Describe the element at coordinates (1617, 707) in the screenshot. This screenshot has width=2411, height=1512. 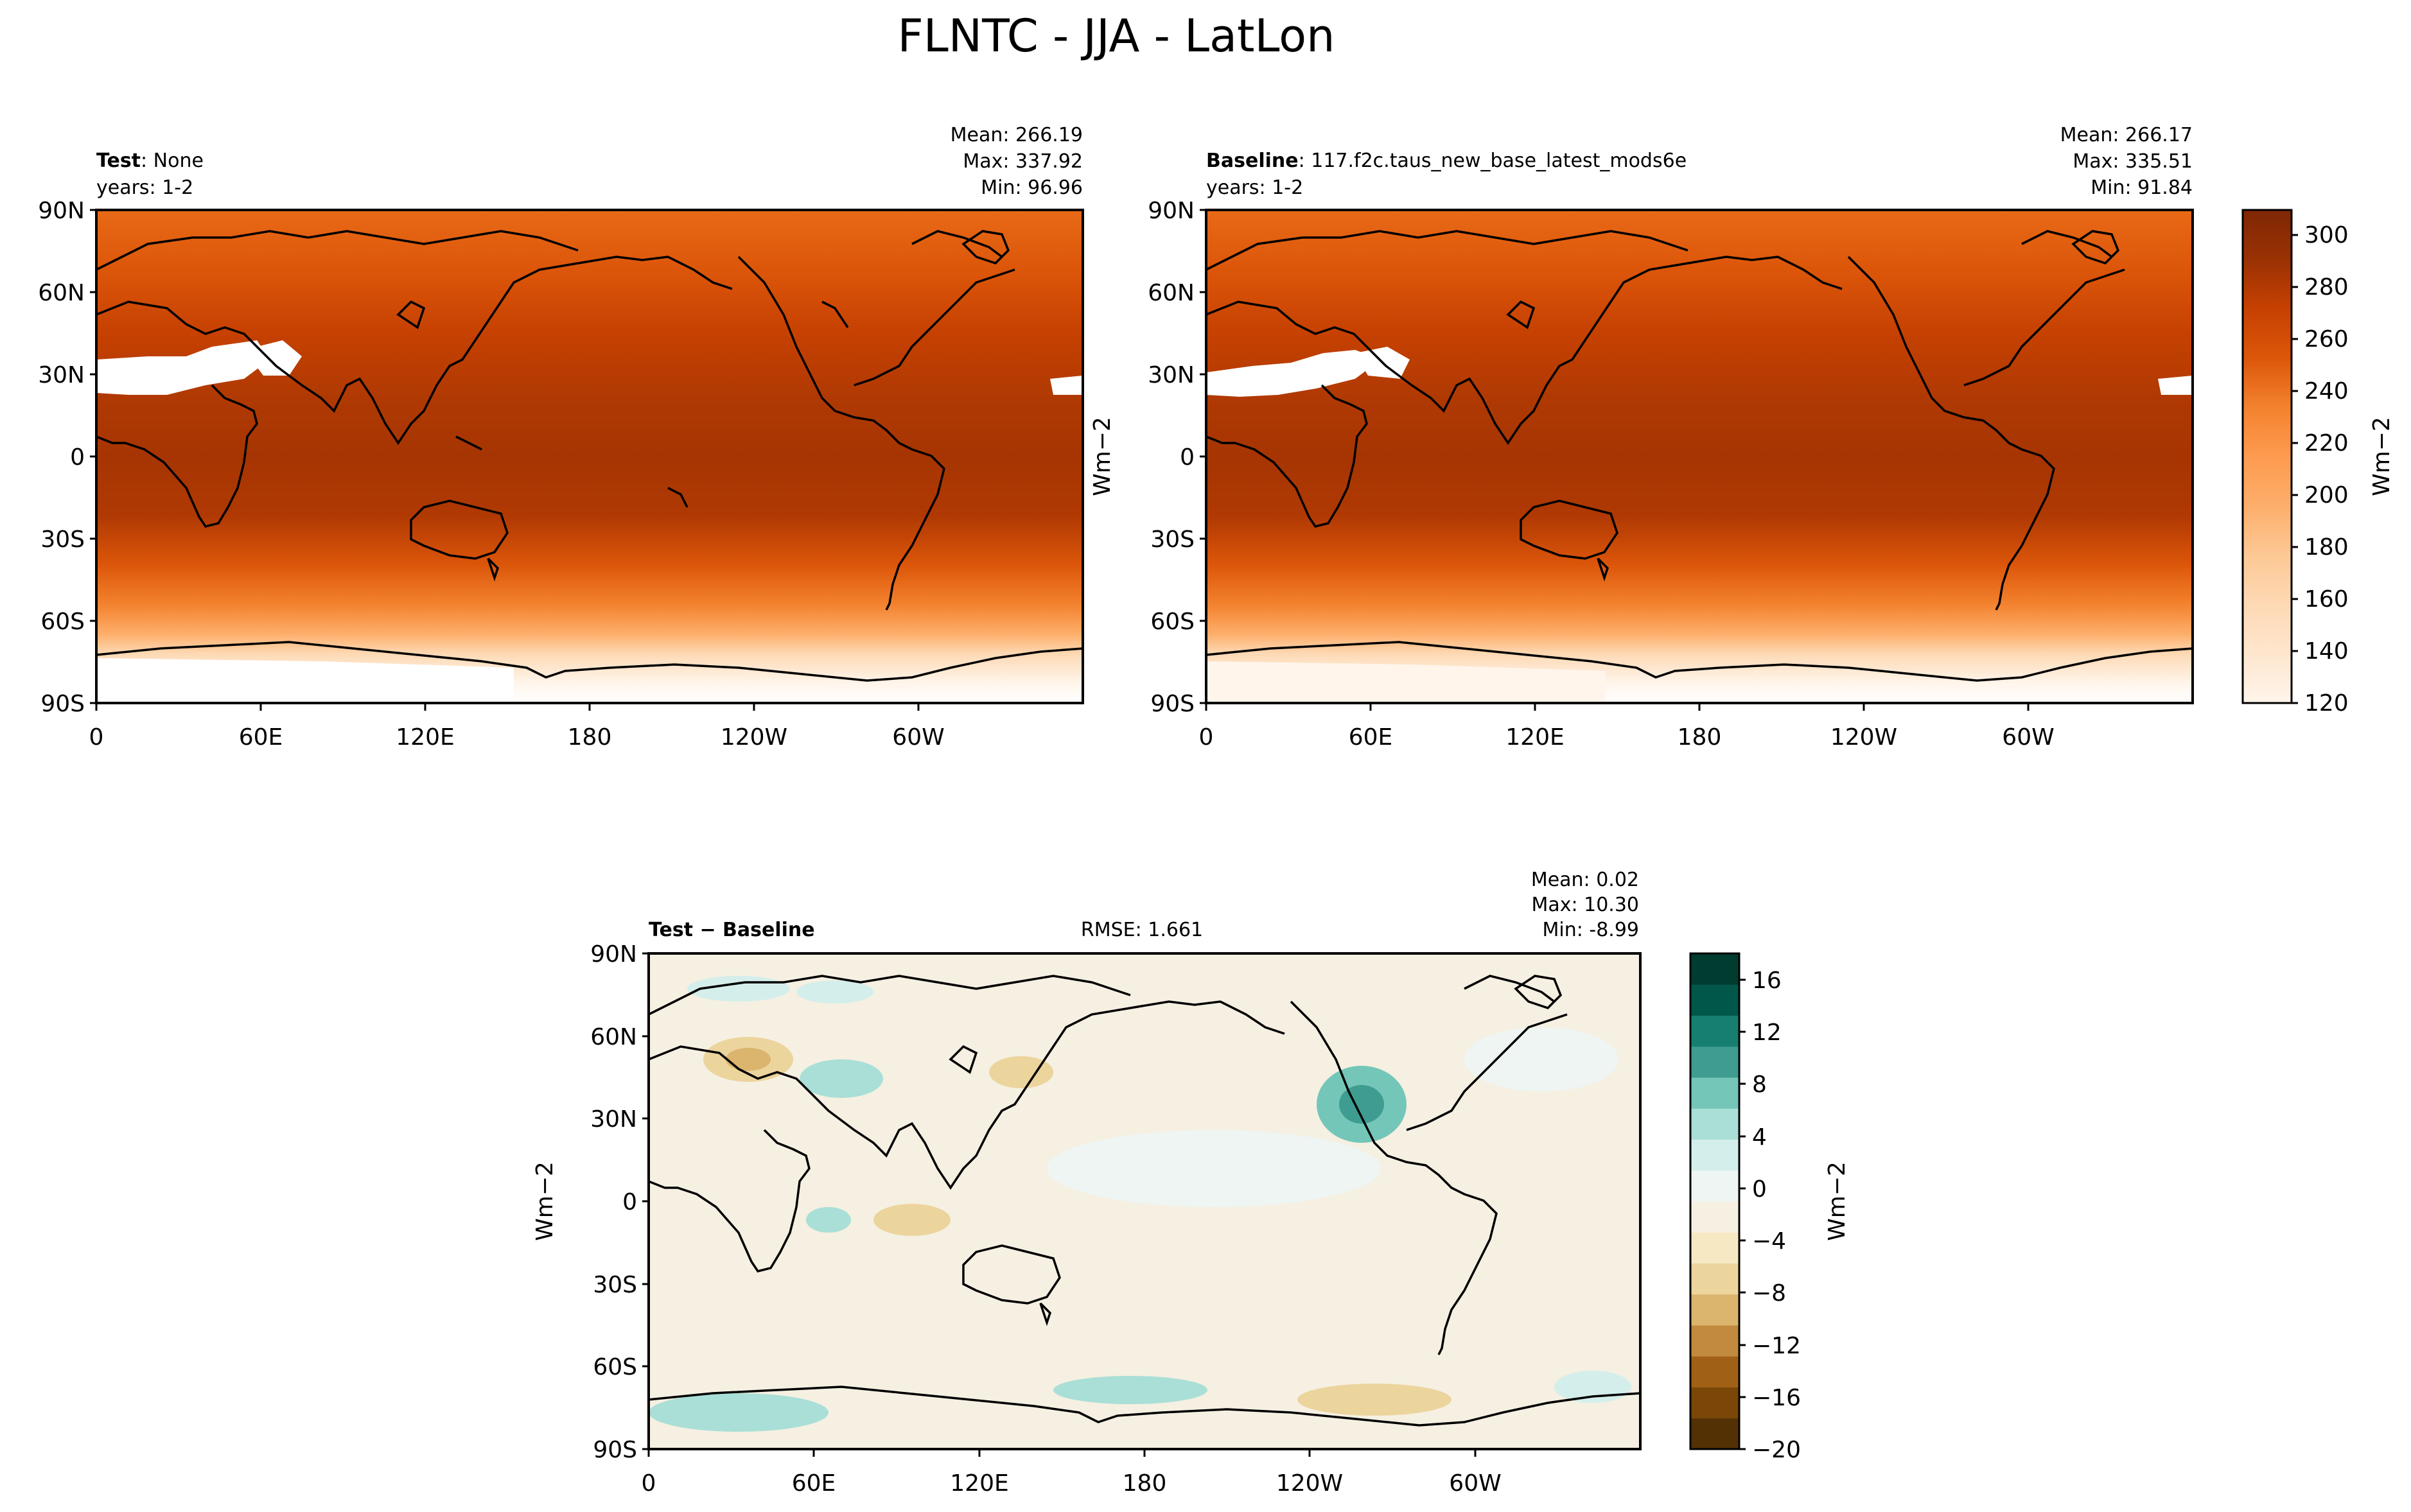
I see `panel-baseline-x-tickmarks` at that location.